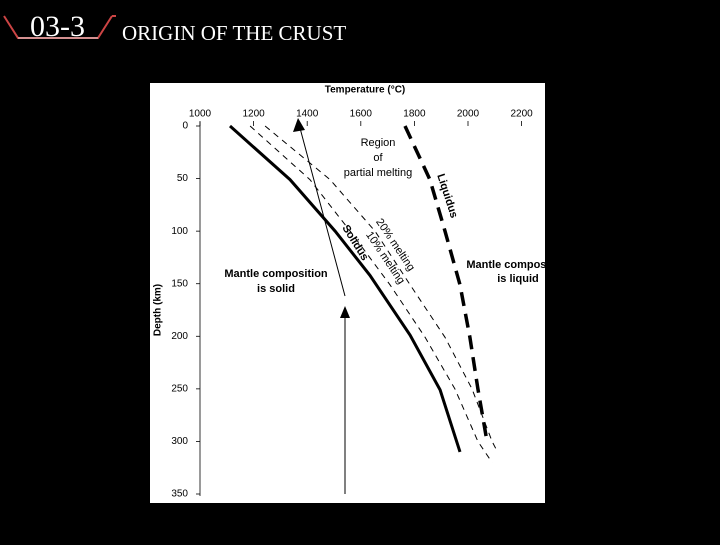 This screenshot has height=545, width=720. I want to click on y-tick-label: 200, so click(179, 336).